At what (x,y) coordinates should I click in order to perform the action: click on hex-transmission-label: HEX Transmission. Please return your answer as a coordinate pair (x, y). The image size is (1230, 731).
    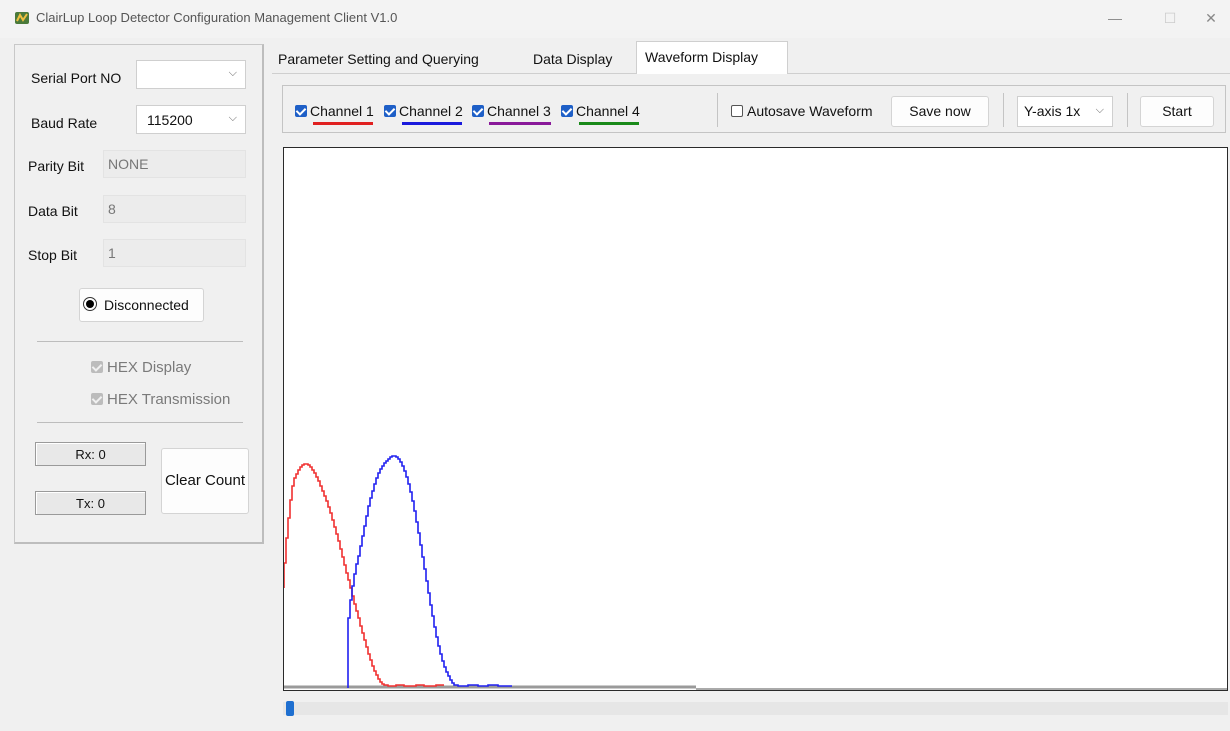
    Looking at the image, I should click on (169, 399).